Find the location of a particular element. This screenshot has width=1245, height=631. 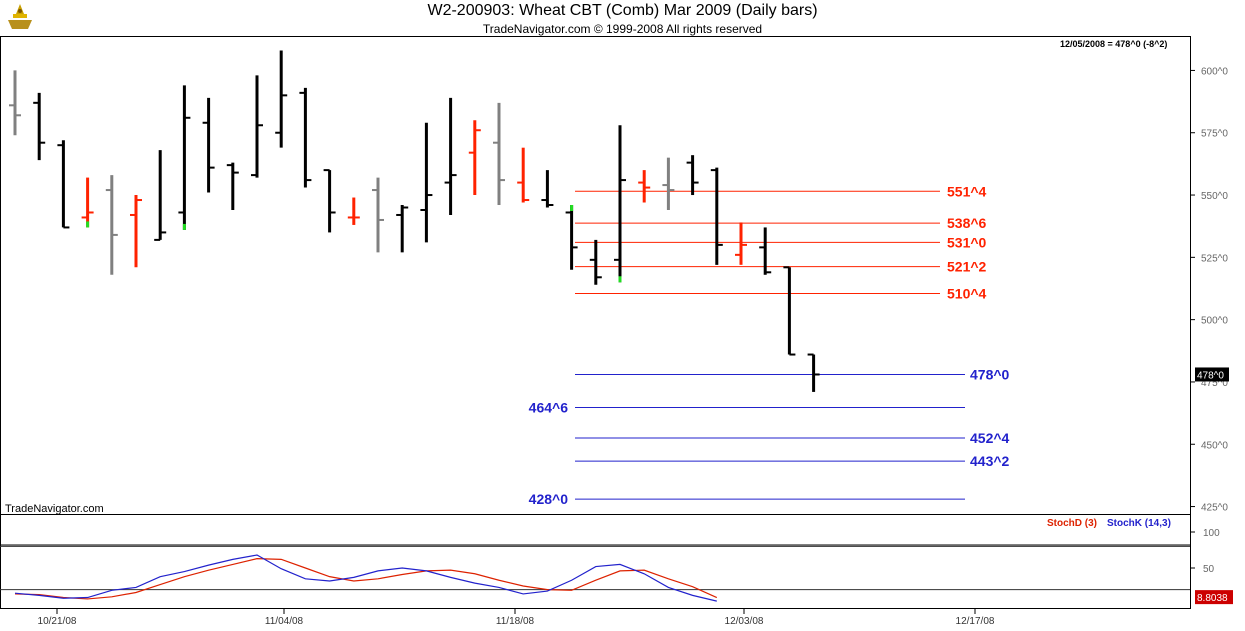

stochastic-panel: 100 50 StochD (3) StochK (14,3) 8.8038 is located at coordinates (616, 561).